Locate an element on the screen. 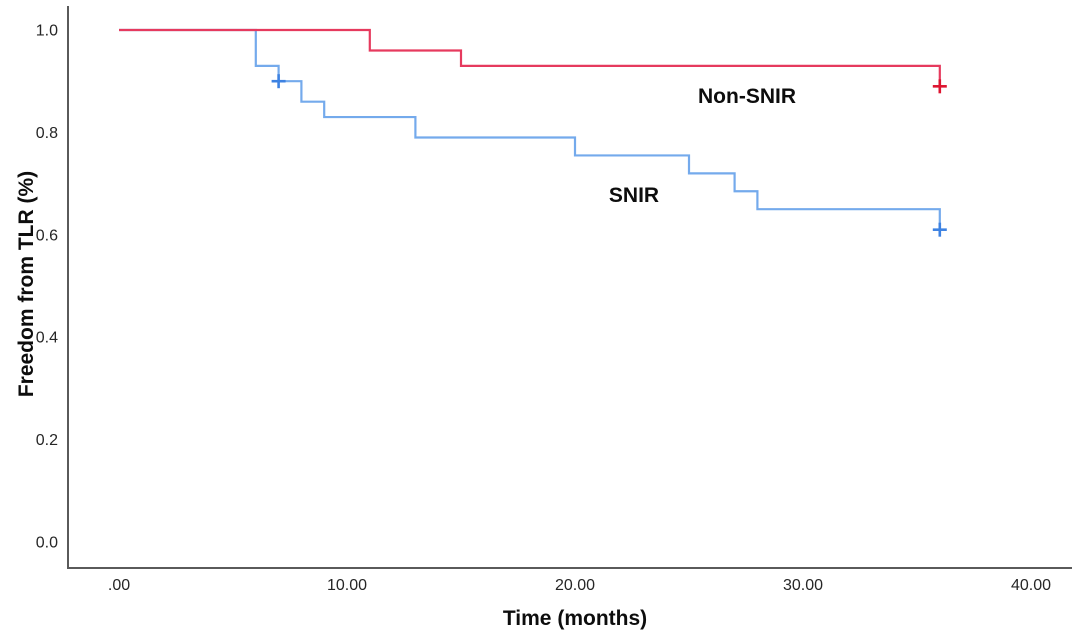 The height and width of the screenshot is (636, 1080). y-tick-label: 0.0 is located at coordinates (47, 543).